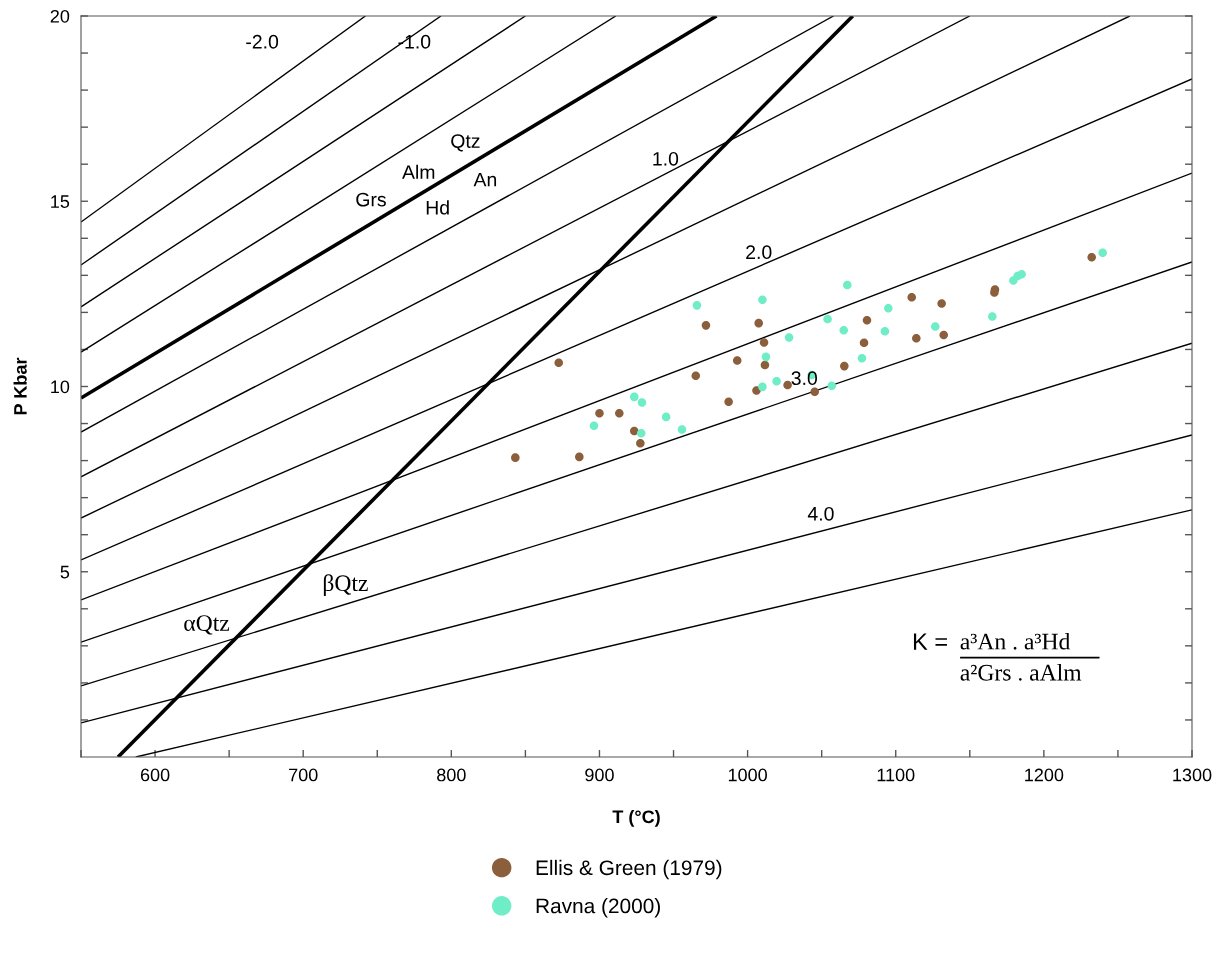 The width and height of the screenshot is (1228, 978). I want to click on annotation: 2.0, so click(759, 252).